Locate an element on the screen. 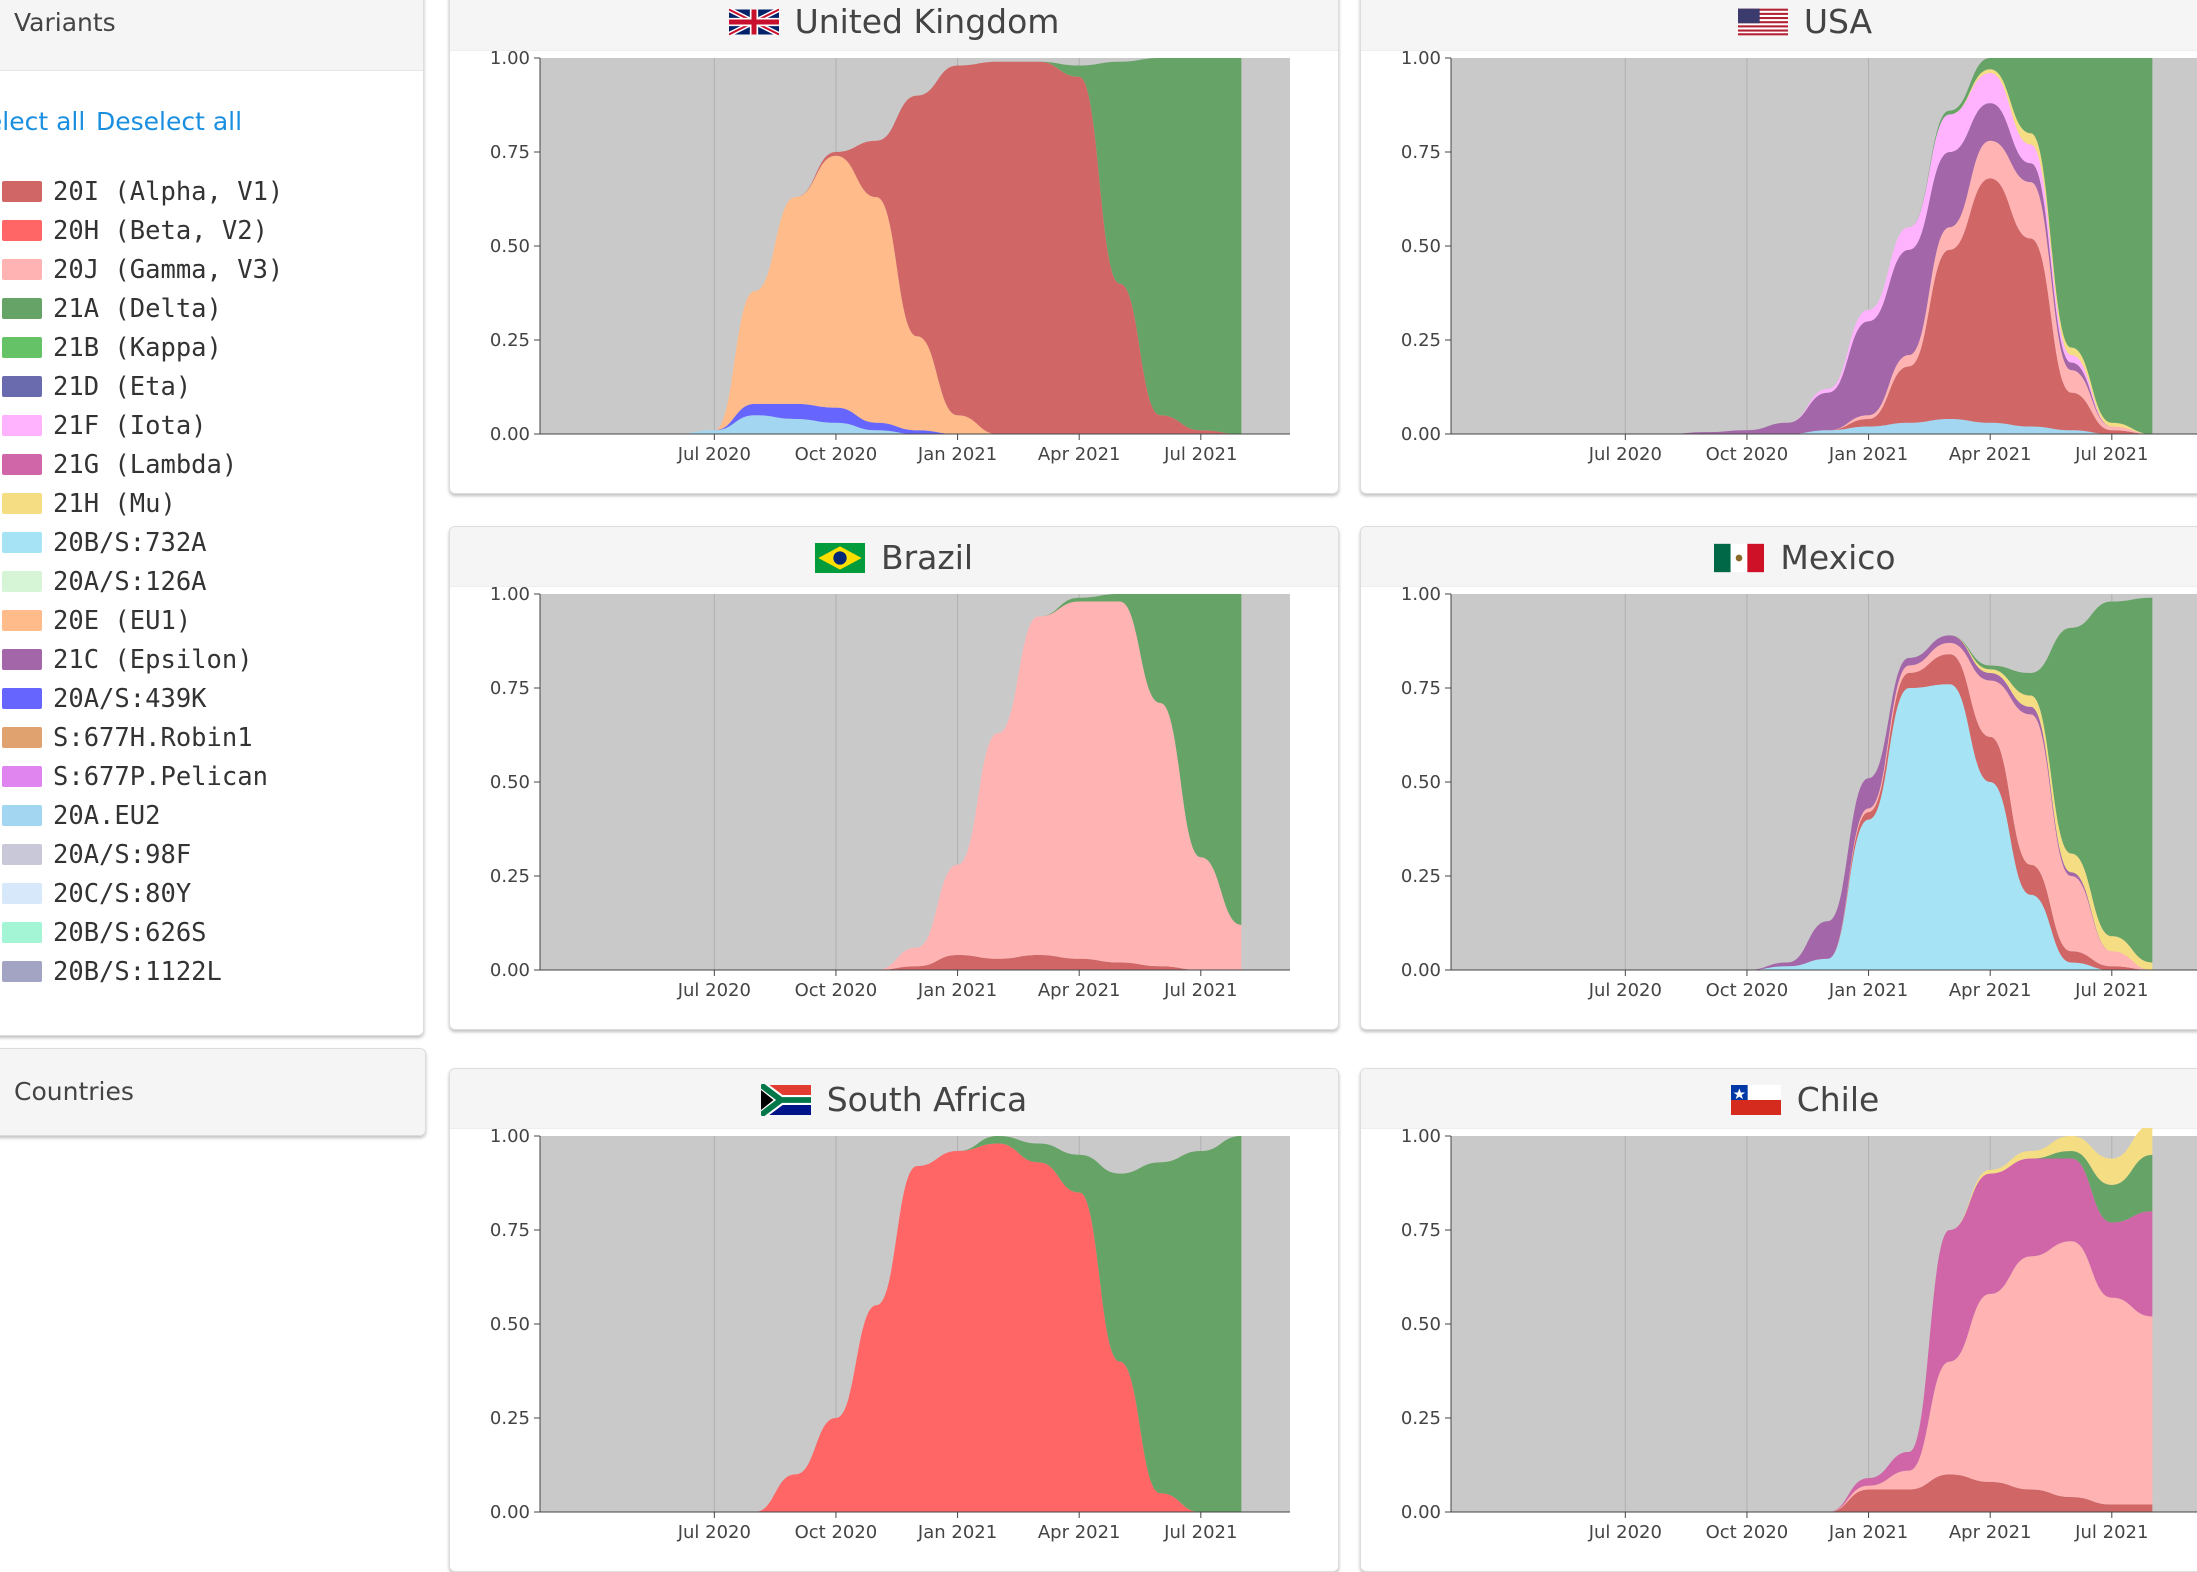 Image resolution: width=2197 pixels, height=1572 pixels. legend-label: 21F (Iota) is located at coordinates (130, 426).